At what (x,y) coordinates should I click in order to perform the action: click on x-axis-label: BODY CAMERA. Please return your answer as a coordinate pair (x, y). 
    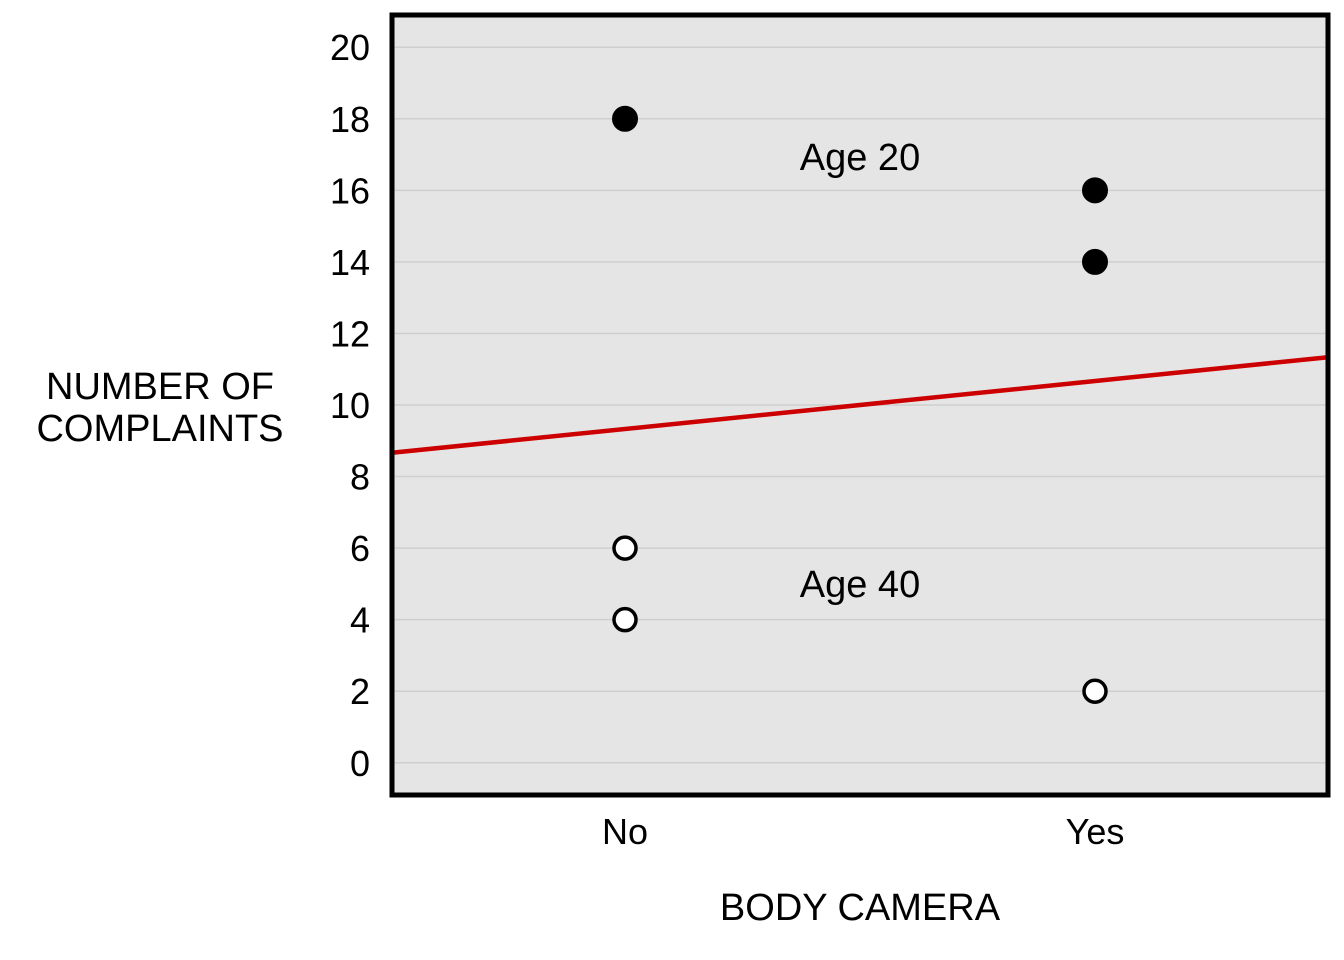
    Looking at the image, I should click on (860, 908).